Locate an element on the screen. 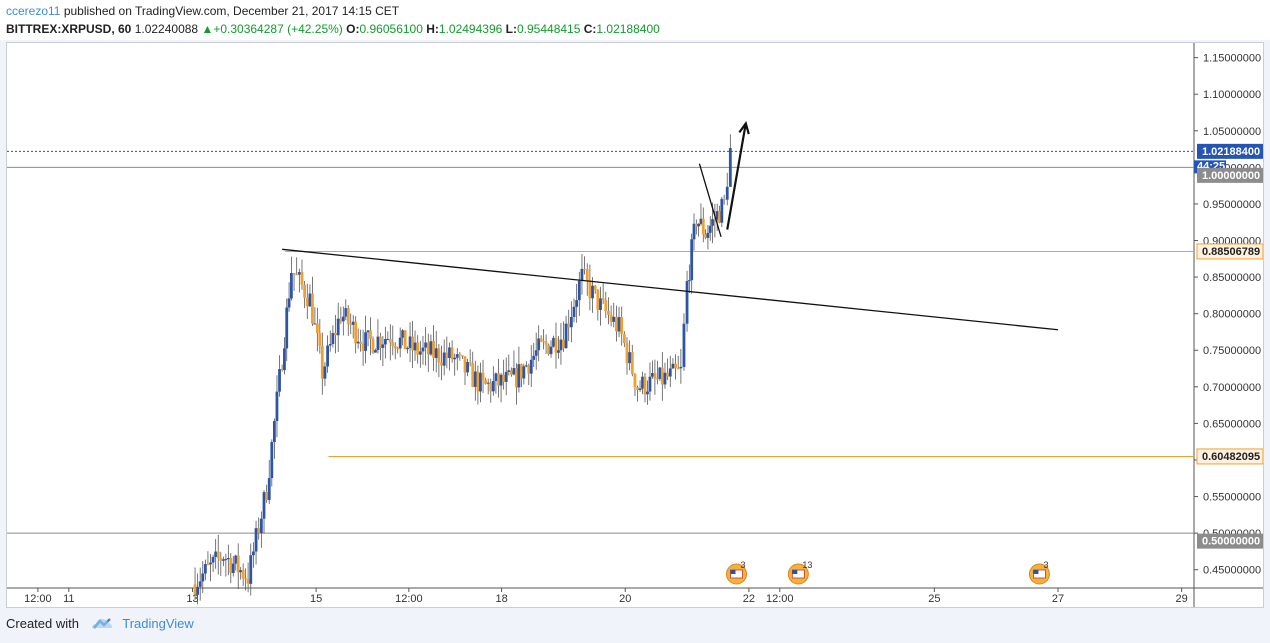 The width and height of the screenshot is (1270, 643). y-tick-label: 0.65000000 is located at coordinates (1232, 424).